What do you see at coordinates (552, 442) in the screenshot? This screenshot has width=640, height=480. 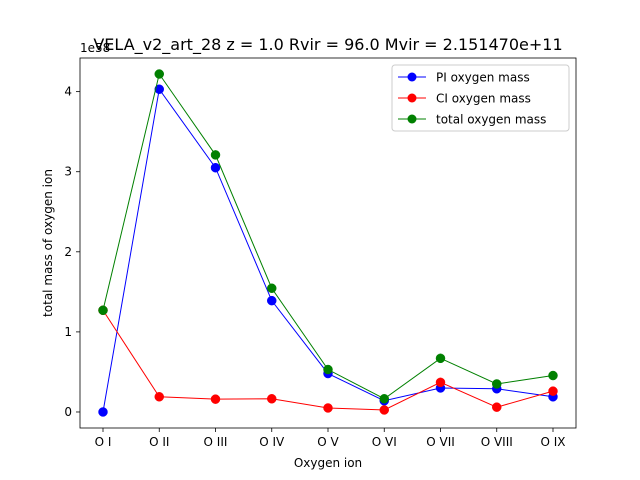 I see `x-tick-label: O IX` at bounding box center [552, 442].